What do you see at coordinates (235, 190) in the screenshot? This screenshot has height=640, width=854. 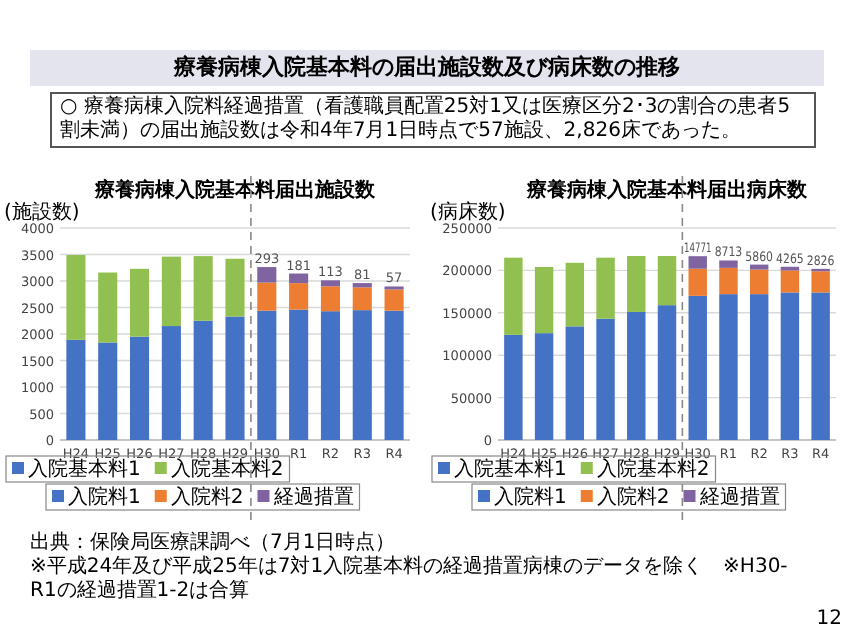 I see `chart-title: 療養病棟入院基本料届出施設数` at bounding box center [235, 190].